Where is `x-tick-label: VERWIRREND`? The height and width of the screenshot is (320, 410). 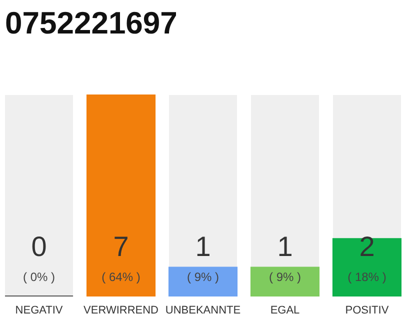 x-tick-label: VERWIRREND is located at coordinates (121, 310).